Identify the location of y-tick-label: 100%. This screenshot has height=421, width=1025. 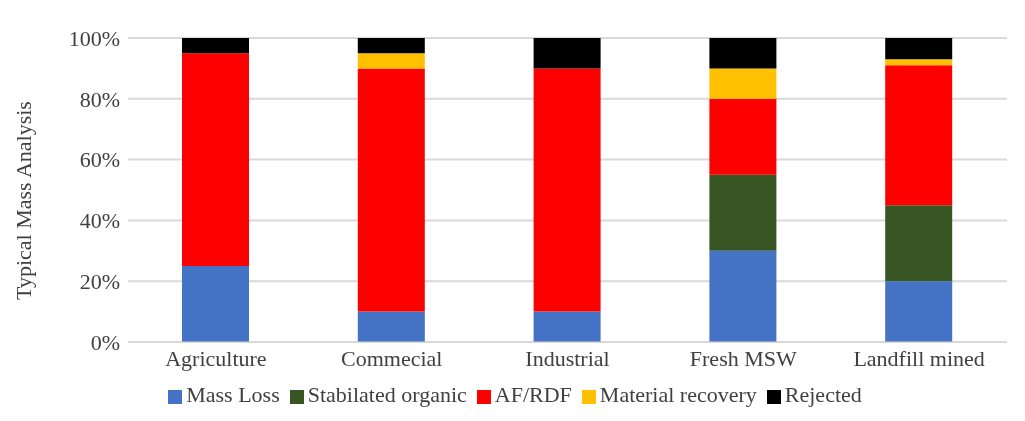
(94, 38).